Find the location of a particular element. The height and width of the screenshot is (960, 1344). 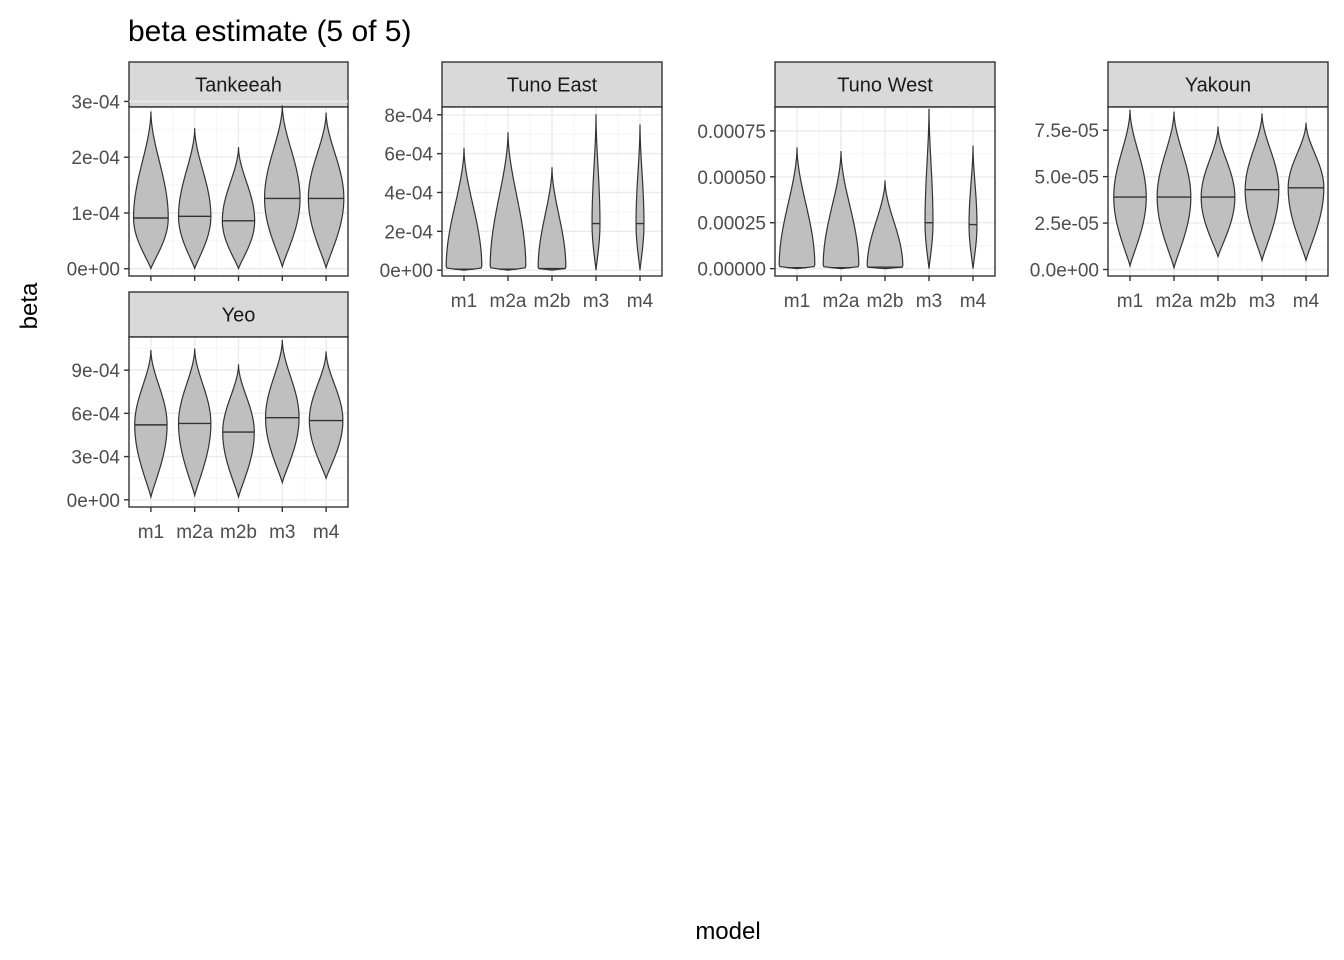

facet-strip-label: Tuno East is located at coordinates (552, 86).